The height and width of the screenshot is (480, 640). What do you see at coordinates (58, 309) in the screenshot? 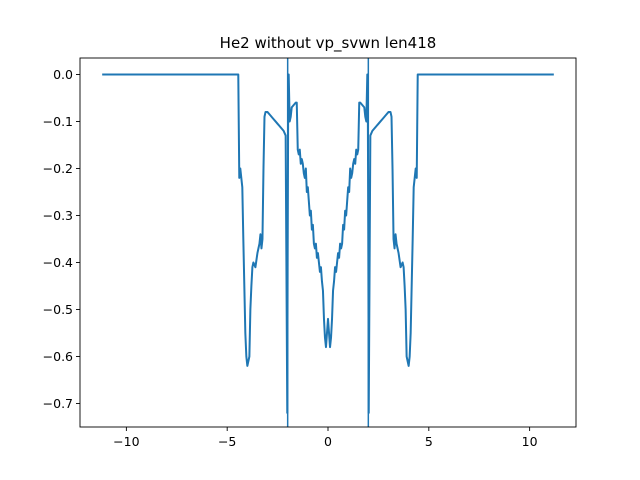
I see `y-tick-label: −0.5` at bounding box center [58, 309].